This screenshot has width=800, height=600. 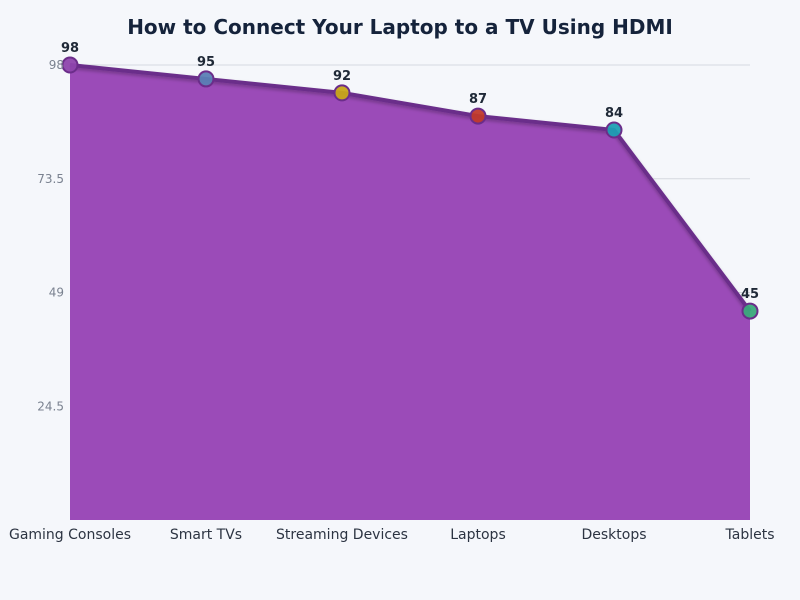 I want to click on x-tick-label: Desktops, so click(x=613, y=535).